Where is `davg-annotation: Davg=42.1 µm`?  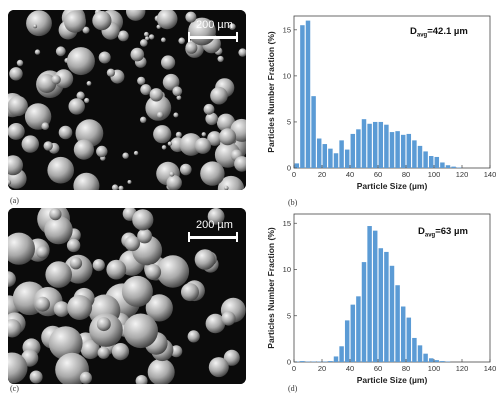 davg-annotation: Davg=42.1 µm is located at coordinates (439, 32).